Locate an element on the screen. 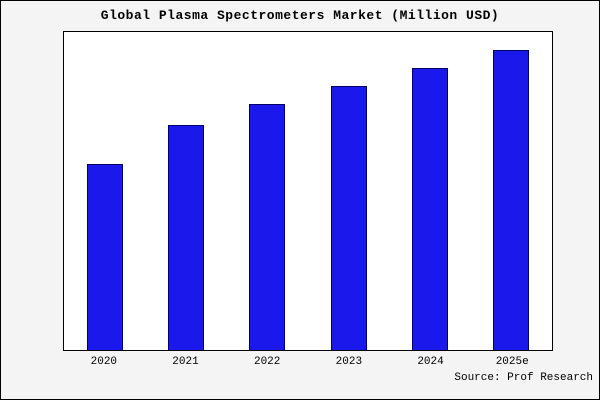 The image size is (600, 400). bar-2020 is located at coordinates (104, 257).